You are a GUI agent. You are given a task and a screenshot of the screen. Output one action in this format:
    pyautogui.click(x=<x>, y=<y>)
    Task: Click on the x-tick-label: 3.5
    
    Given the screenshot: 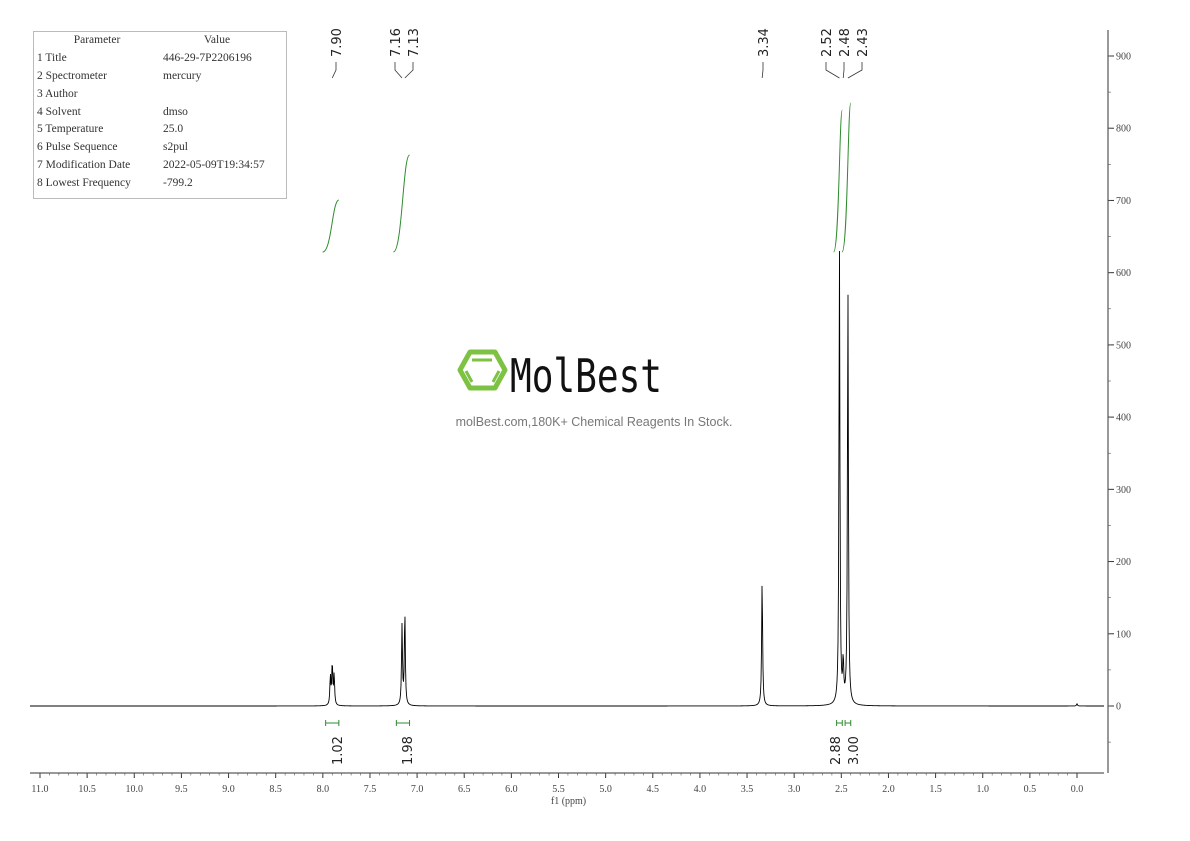 What is the action you would take?
    pyautogui.click(x=747, y=789)
    